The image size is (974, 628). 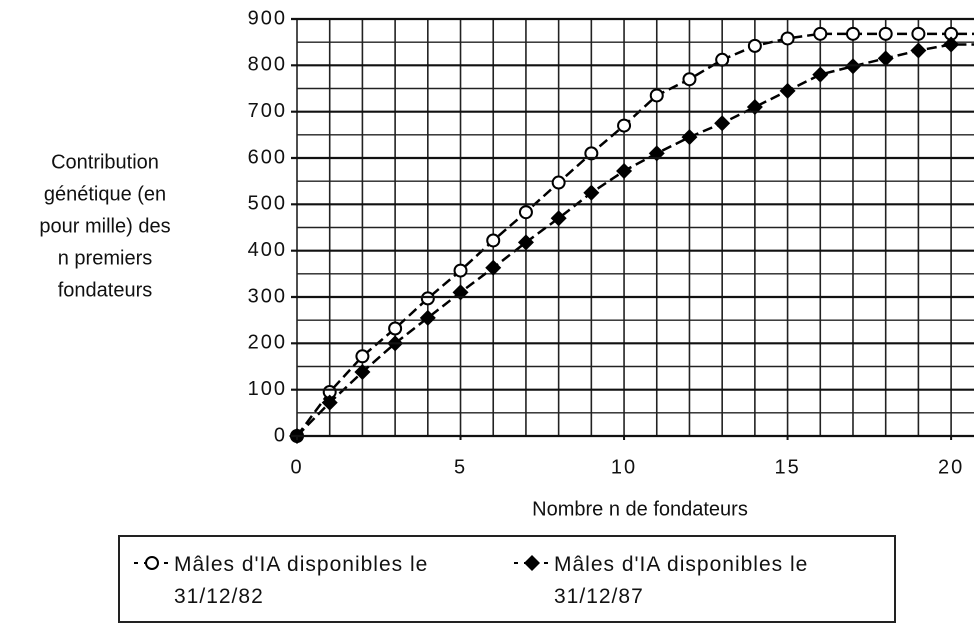 I want to click on y-axis-label: Contribution, so click(x=105, y=162).